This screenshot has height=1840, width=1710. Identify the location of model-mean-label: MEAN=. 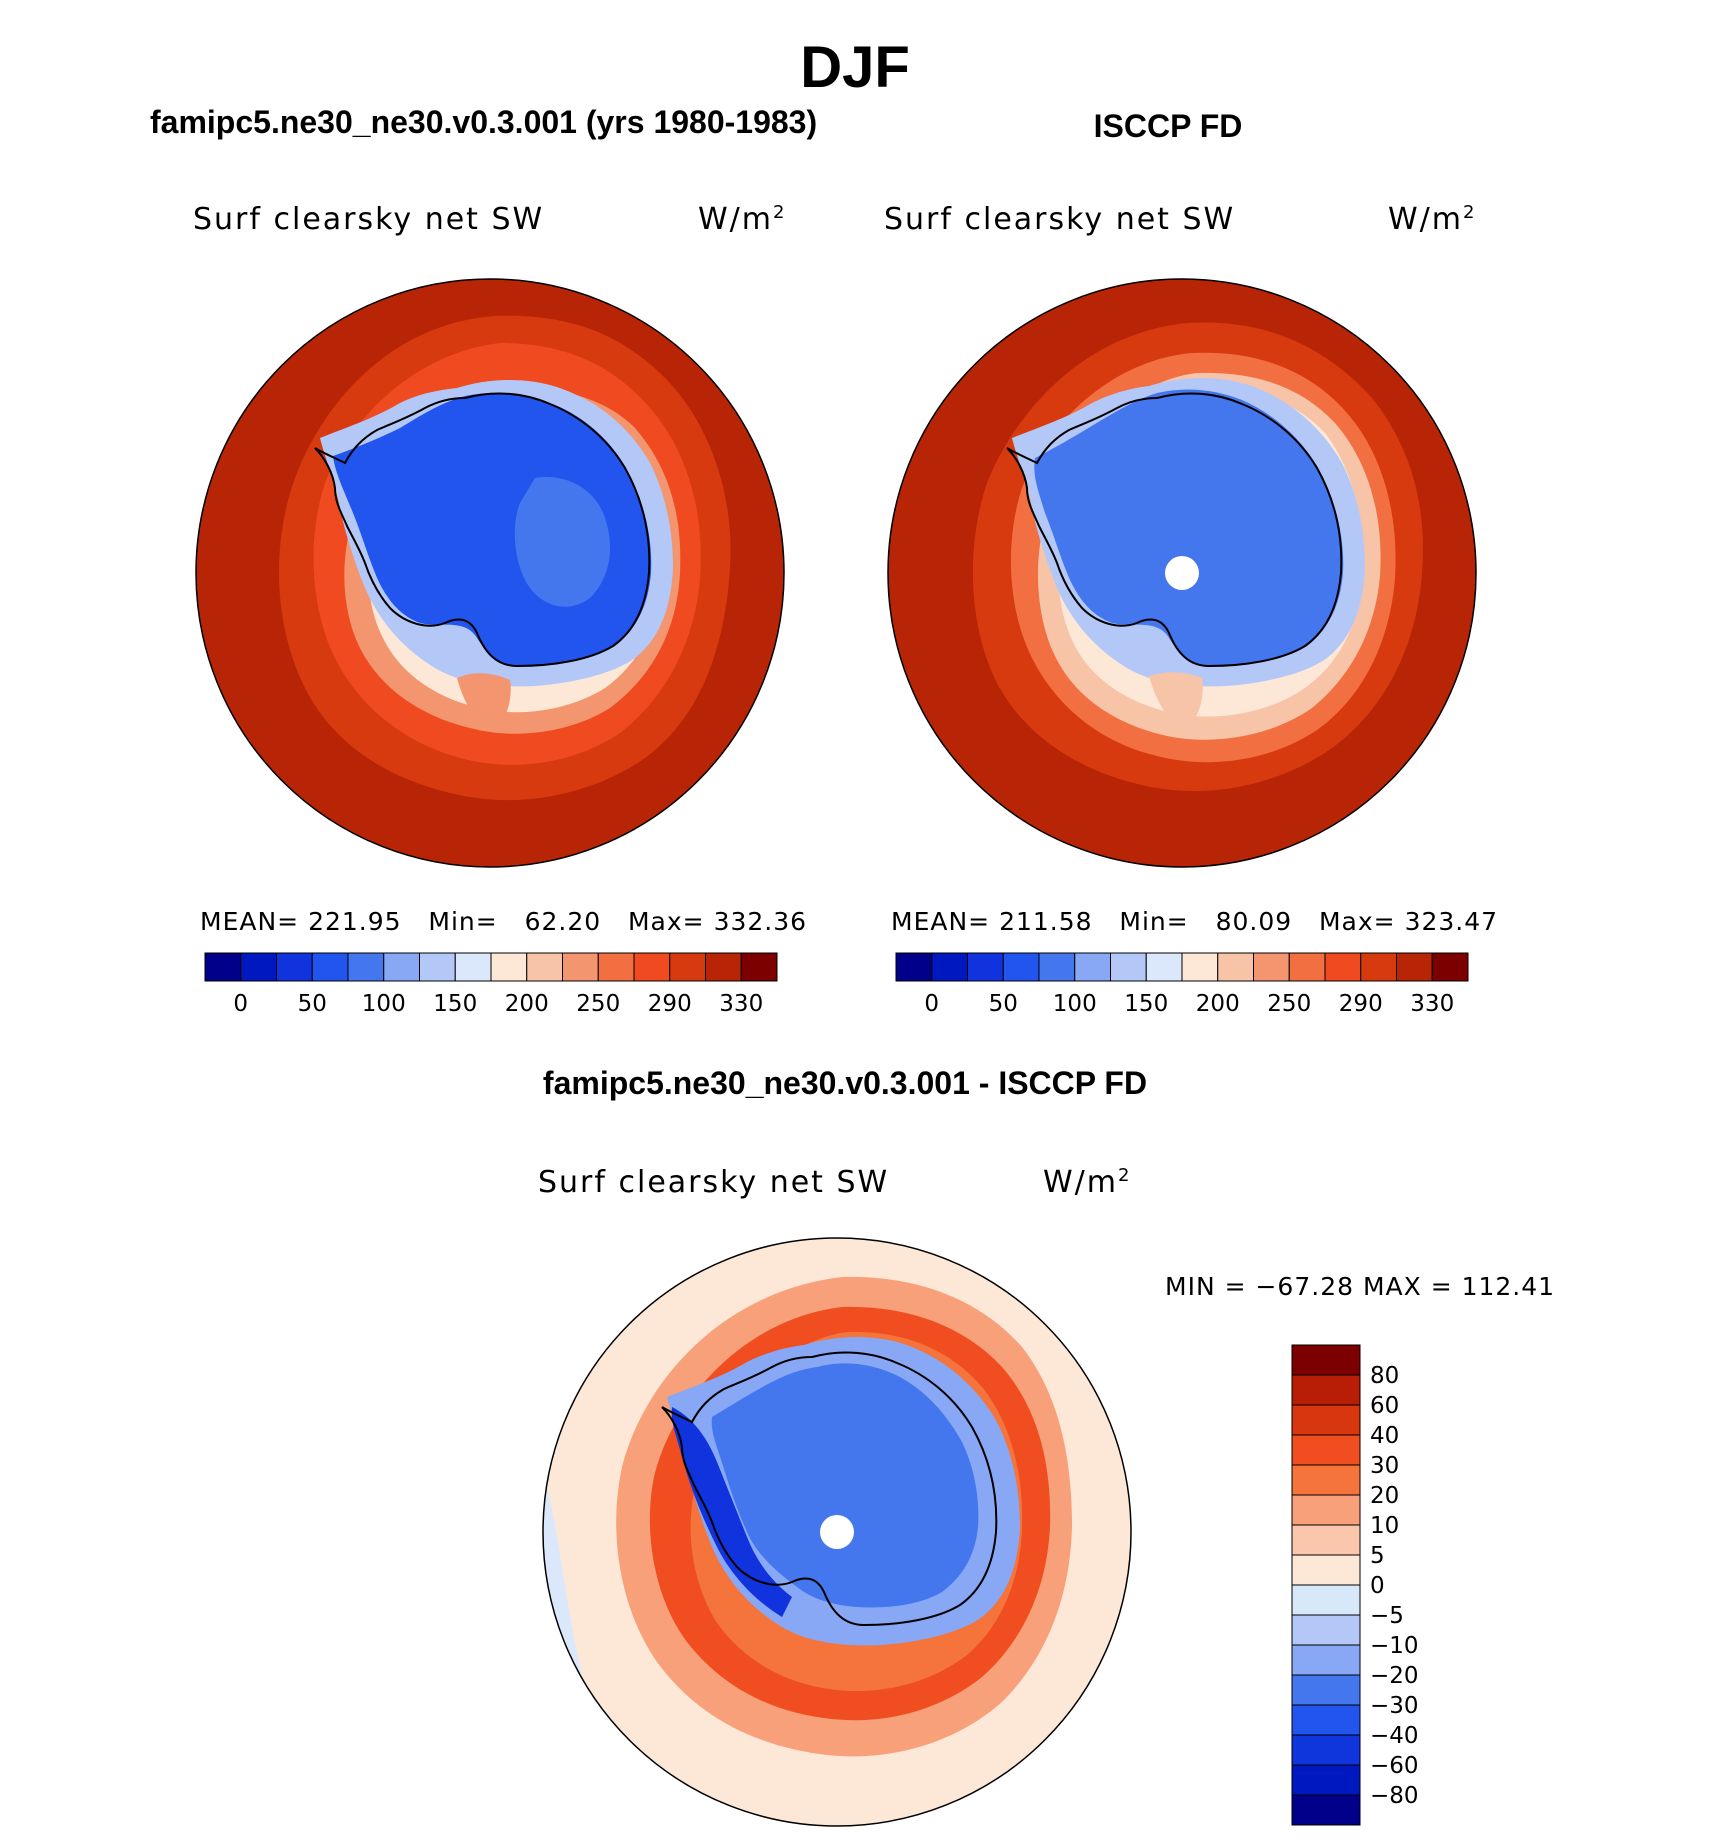
(250, 921).